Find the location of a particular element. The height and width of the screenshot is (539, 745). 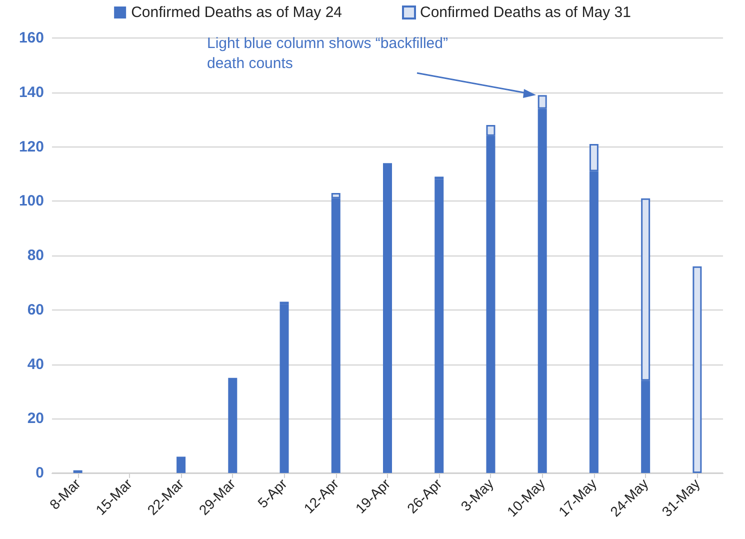

y-tick-label: 100 is located at coordinates (31, 201).